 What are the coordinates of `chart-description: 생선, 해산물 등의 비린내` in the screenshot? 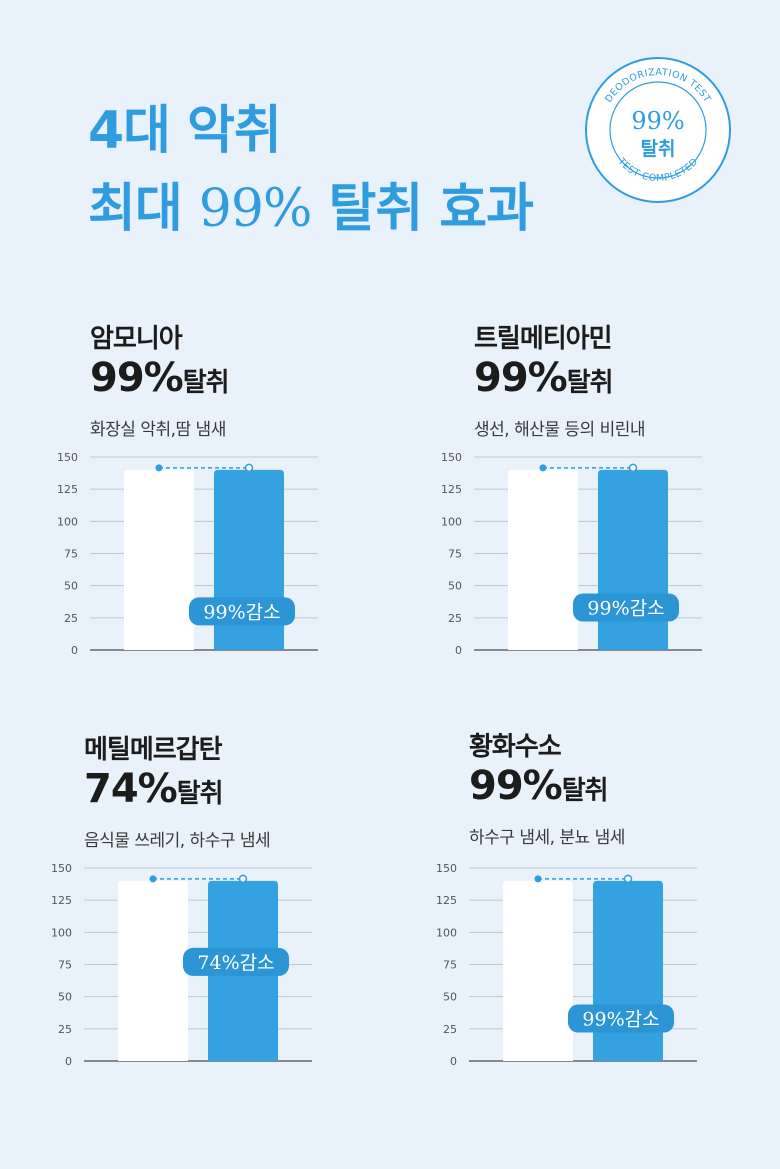 It's located at (560, 430).